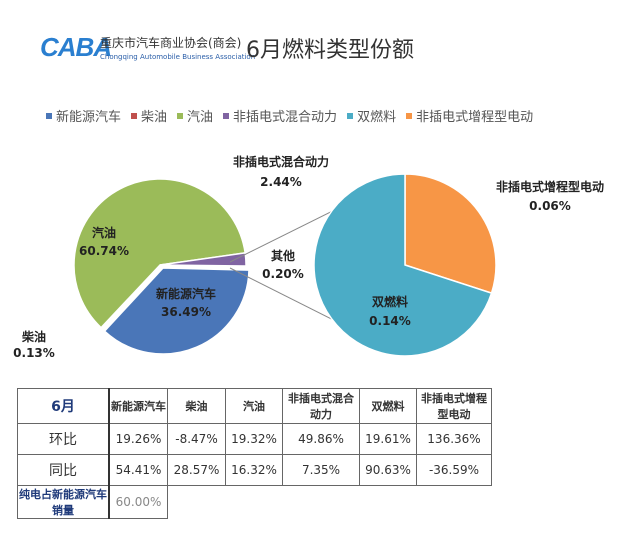  What do you see at coordinates (285, 117) in the screenshot?
I see `legend-label: 非插电式混合动力` at bounding box center [285, 117].